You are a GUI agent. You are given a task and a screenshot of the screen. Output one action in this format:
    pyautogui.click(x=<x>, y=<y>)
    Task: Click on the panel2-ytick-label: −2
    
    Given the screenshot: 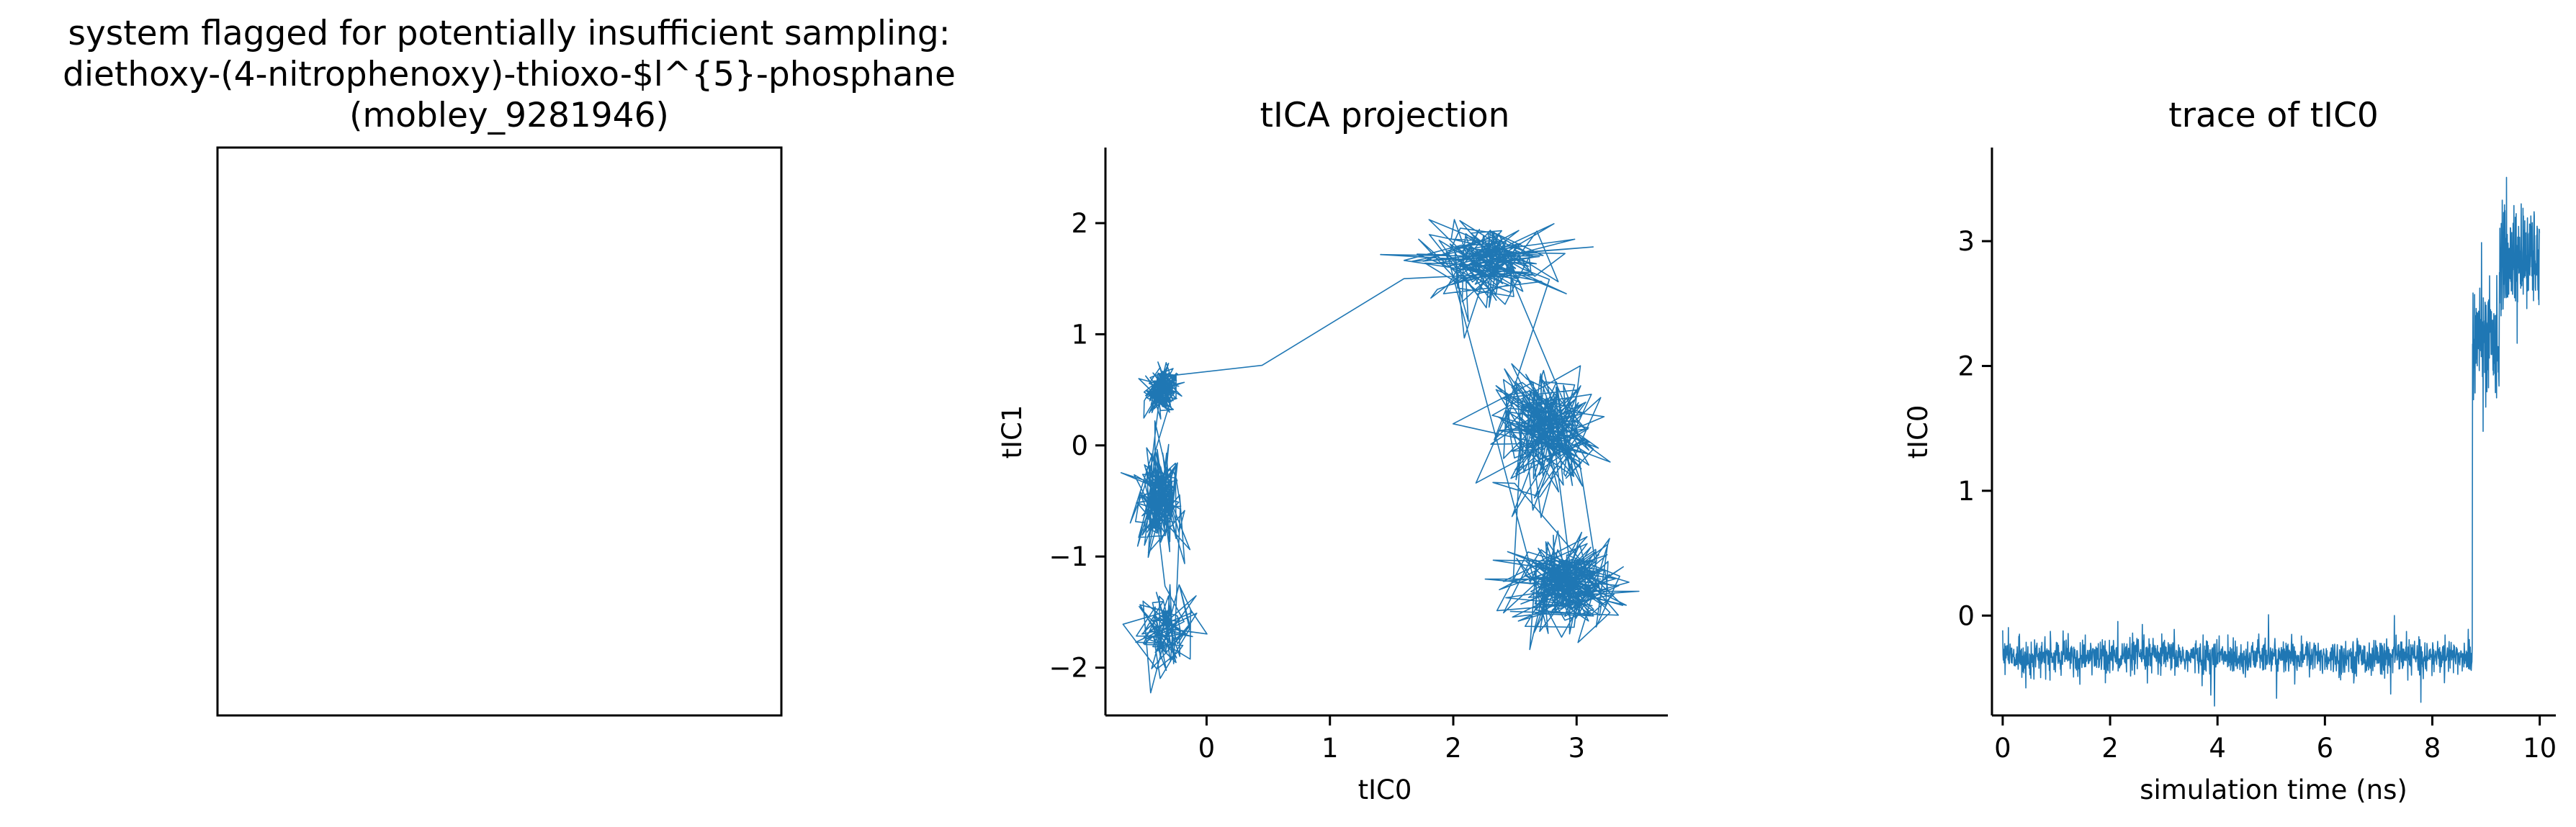 What is the action you would take?
    pyautogui.click(x=1068, y=668)
    